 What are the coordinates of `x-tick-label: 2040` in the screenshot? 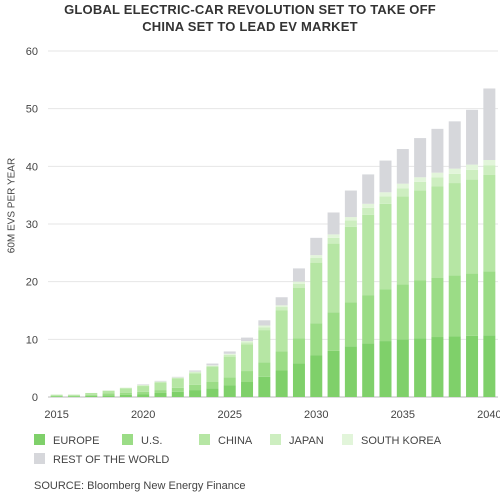 It's located at (488, 415).